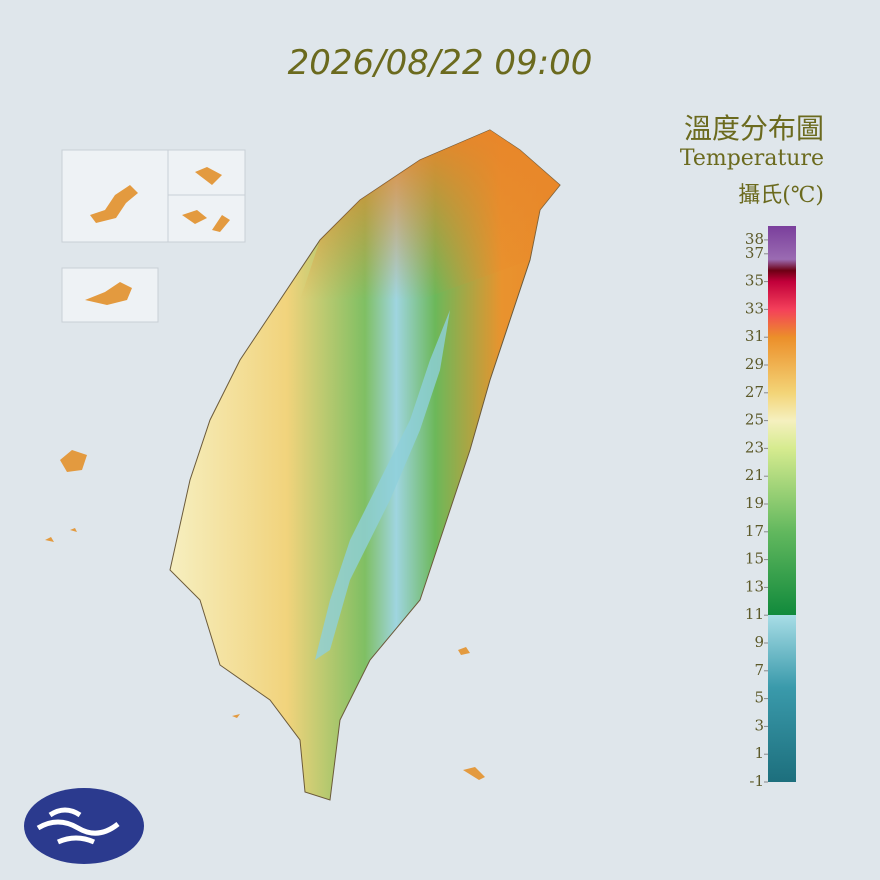 This screenshot has height=880, width=880. What do you see at coordinates (754, 447) in the screenshot?
I see `tick-label: 23` at bounding box center [754, 447].